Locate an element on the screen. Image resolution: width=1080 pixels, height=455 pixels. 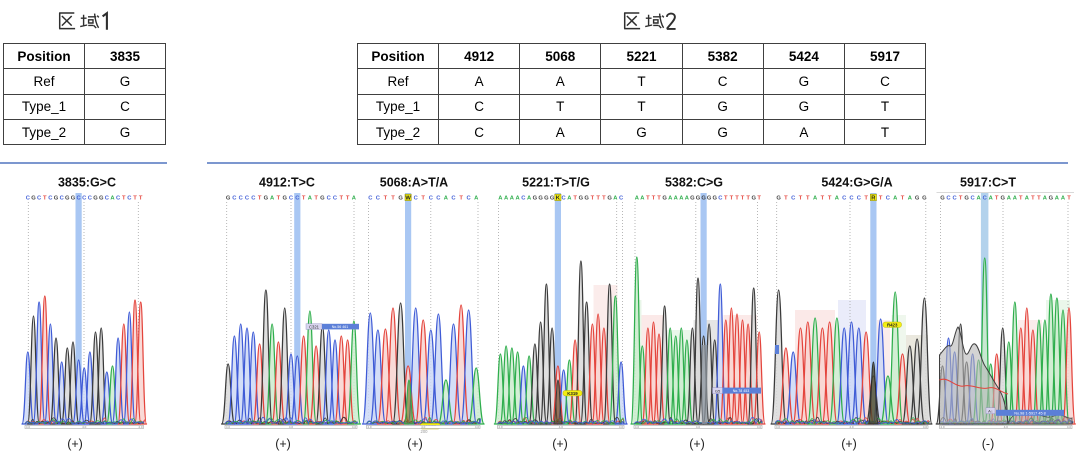
svg-text: A↓ is located at coordinates (990, 410).